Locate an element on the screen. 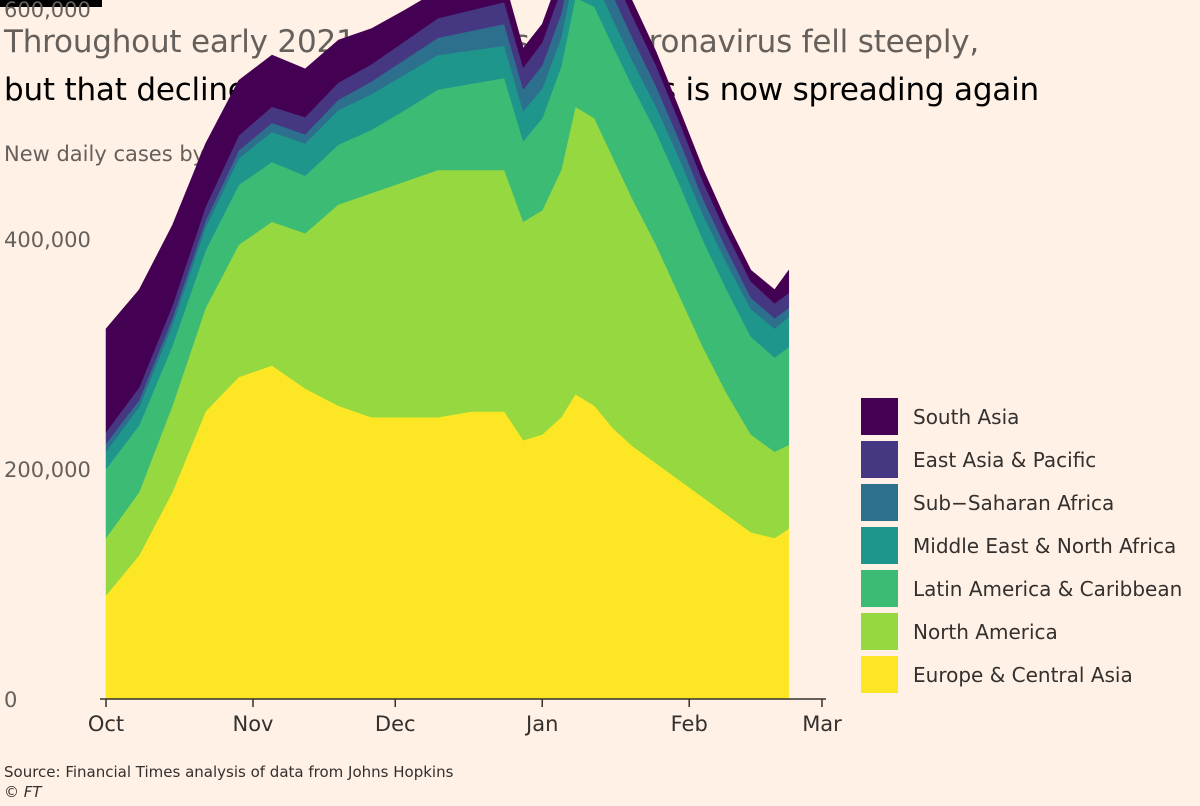 The height and width of the screenshot is (806, 1200). legend-label: Europe & Central Asia is located at coordinates (1023, 675).